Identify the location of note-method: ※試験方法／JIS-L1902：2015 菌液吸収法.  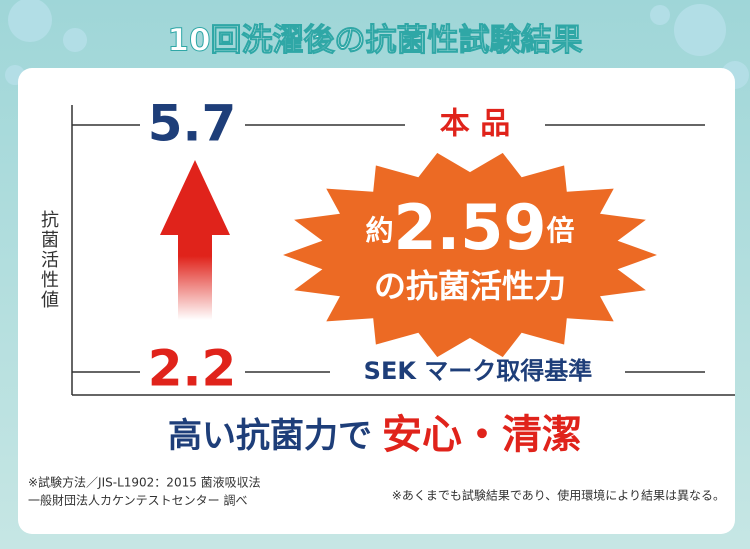
(144, 482).